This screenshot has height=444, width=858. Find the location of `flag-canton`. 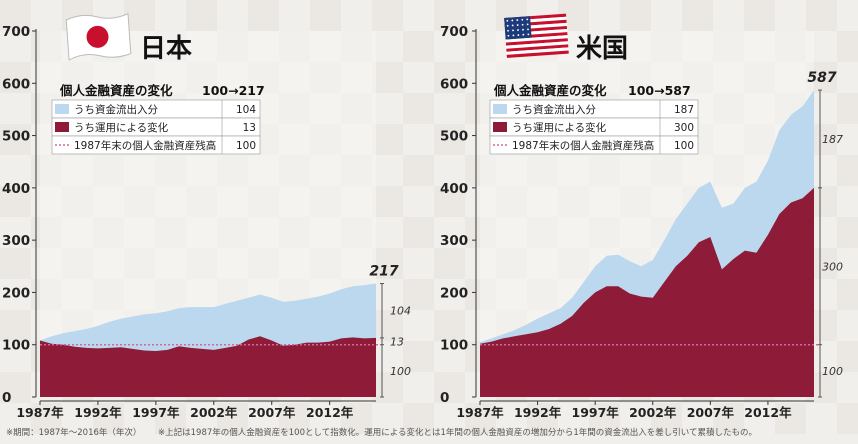

flag-canton is located at coordinates (518, 28).